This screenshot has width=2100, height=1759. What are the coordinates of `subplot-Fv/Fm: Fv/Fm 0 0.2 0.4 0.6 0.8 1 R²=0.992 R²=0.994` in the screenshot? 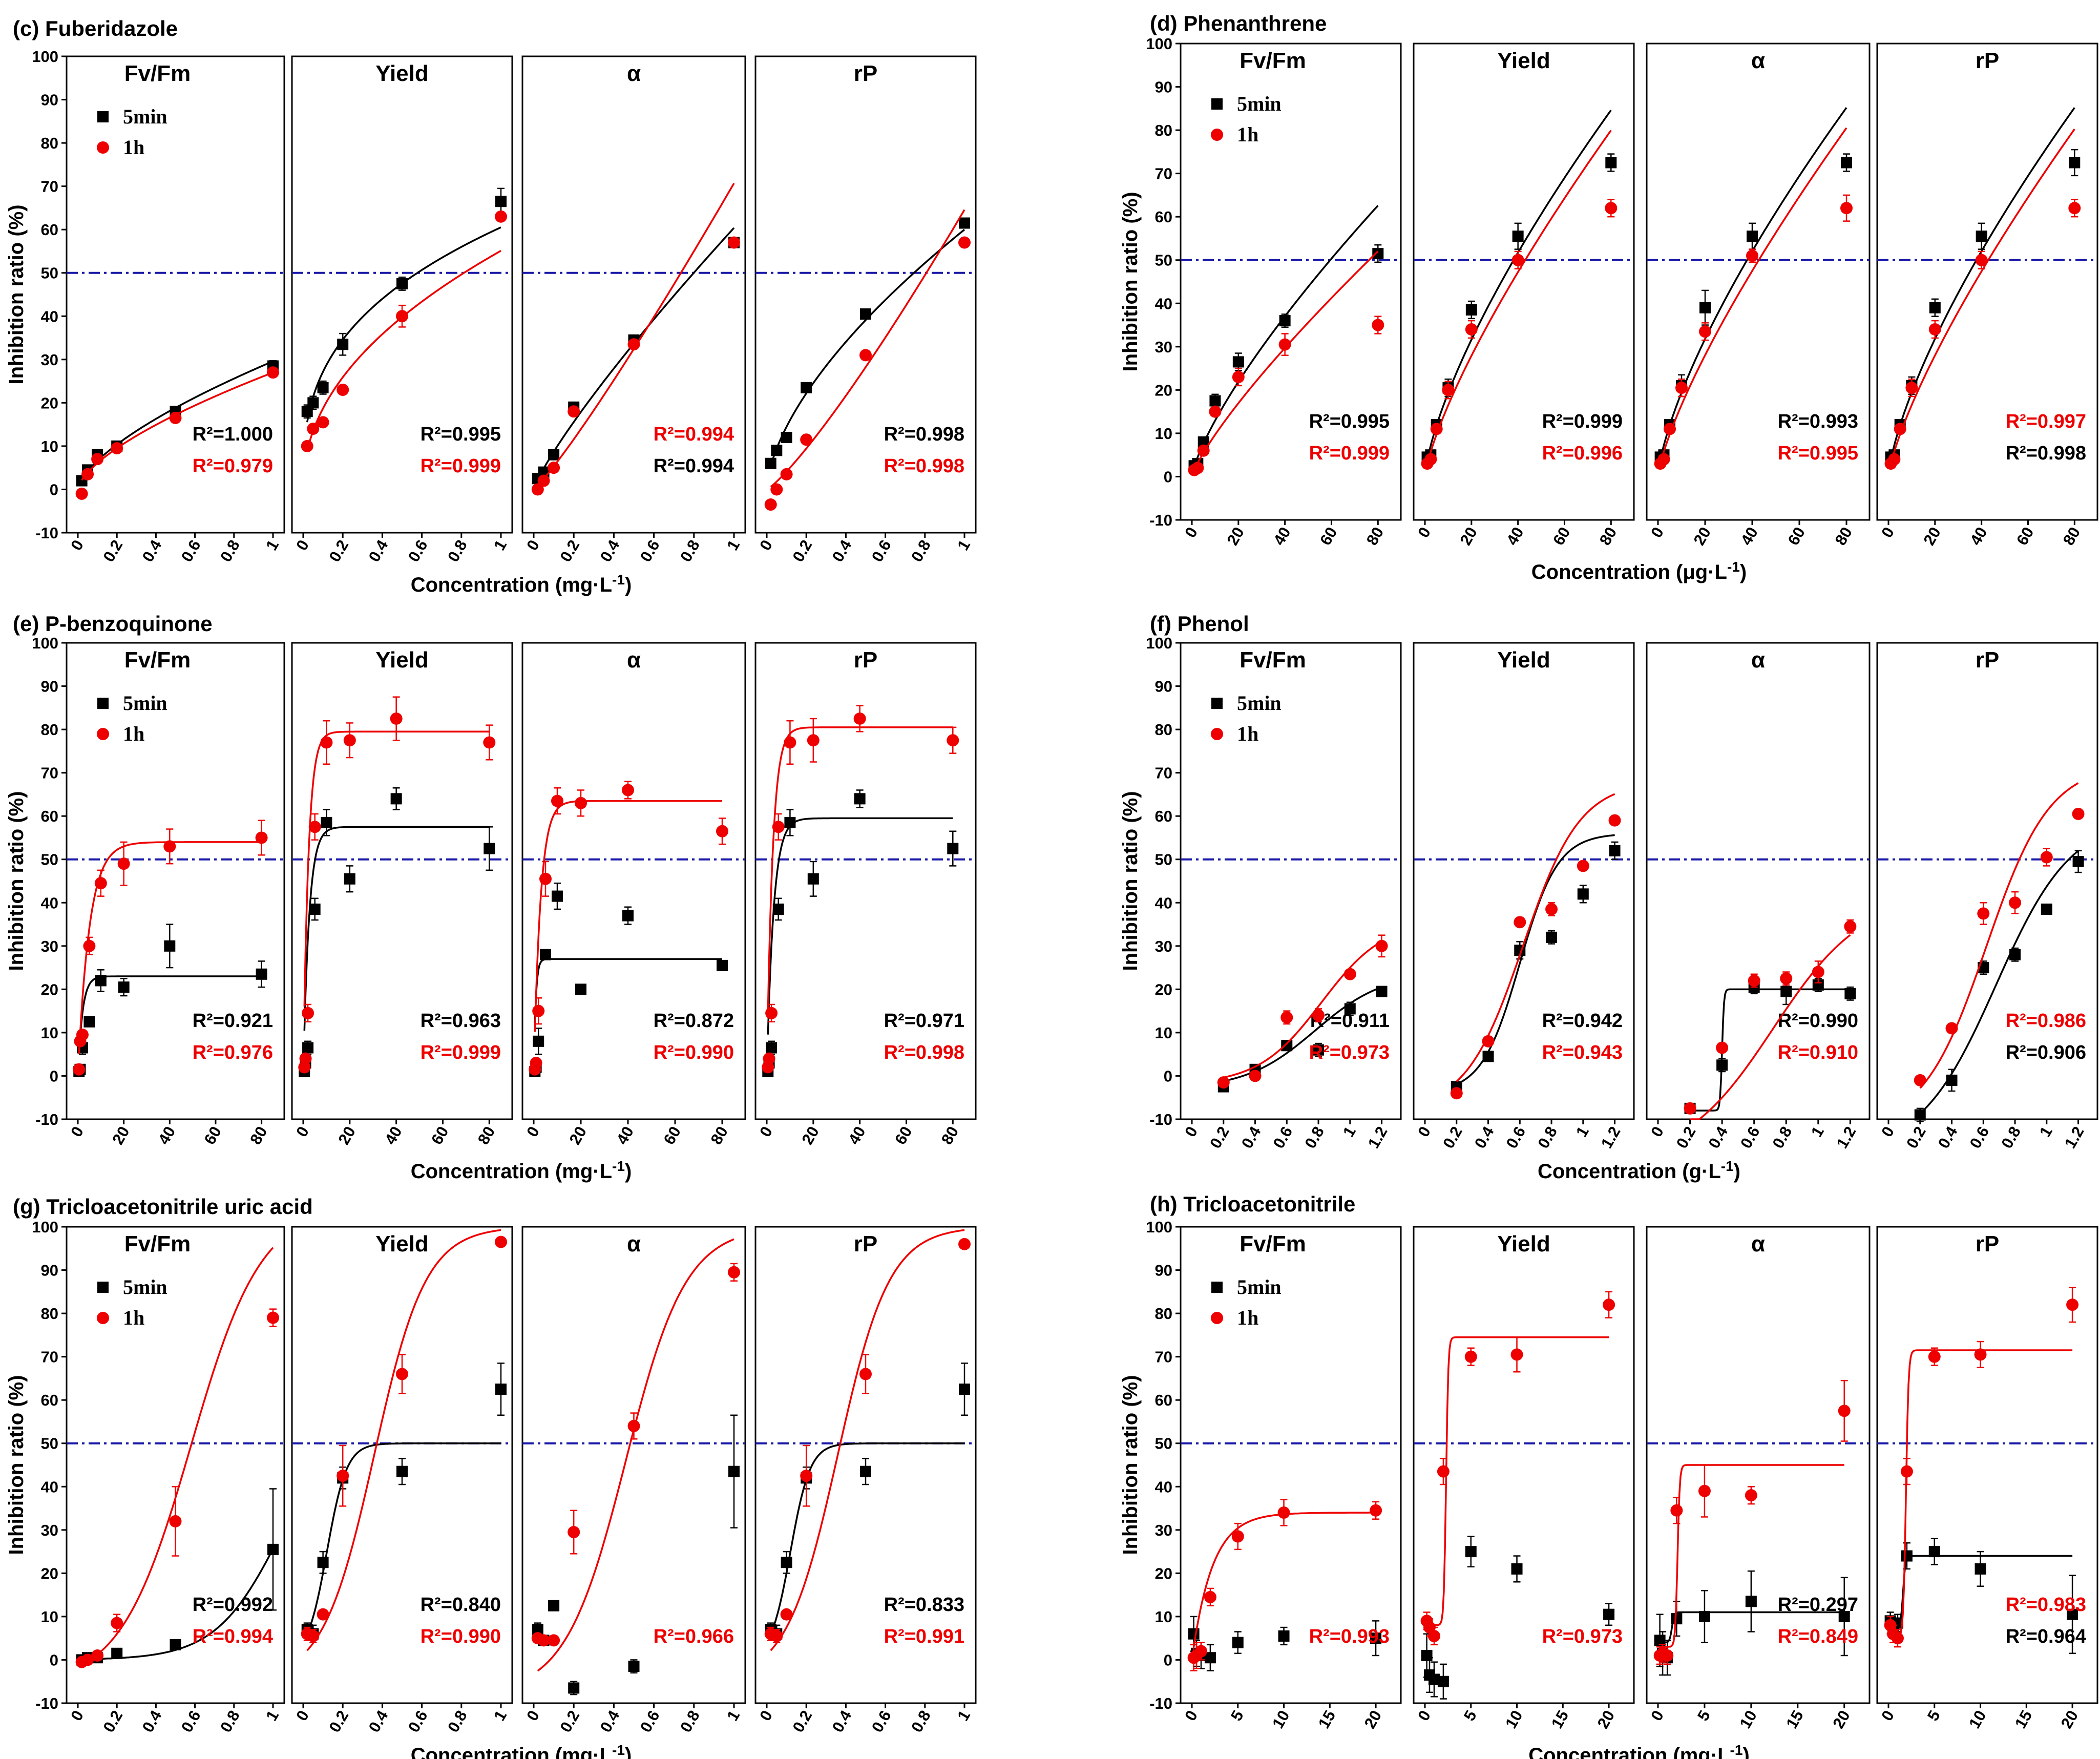 It's located at (175, 1480).